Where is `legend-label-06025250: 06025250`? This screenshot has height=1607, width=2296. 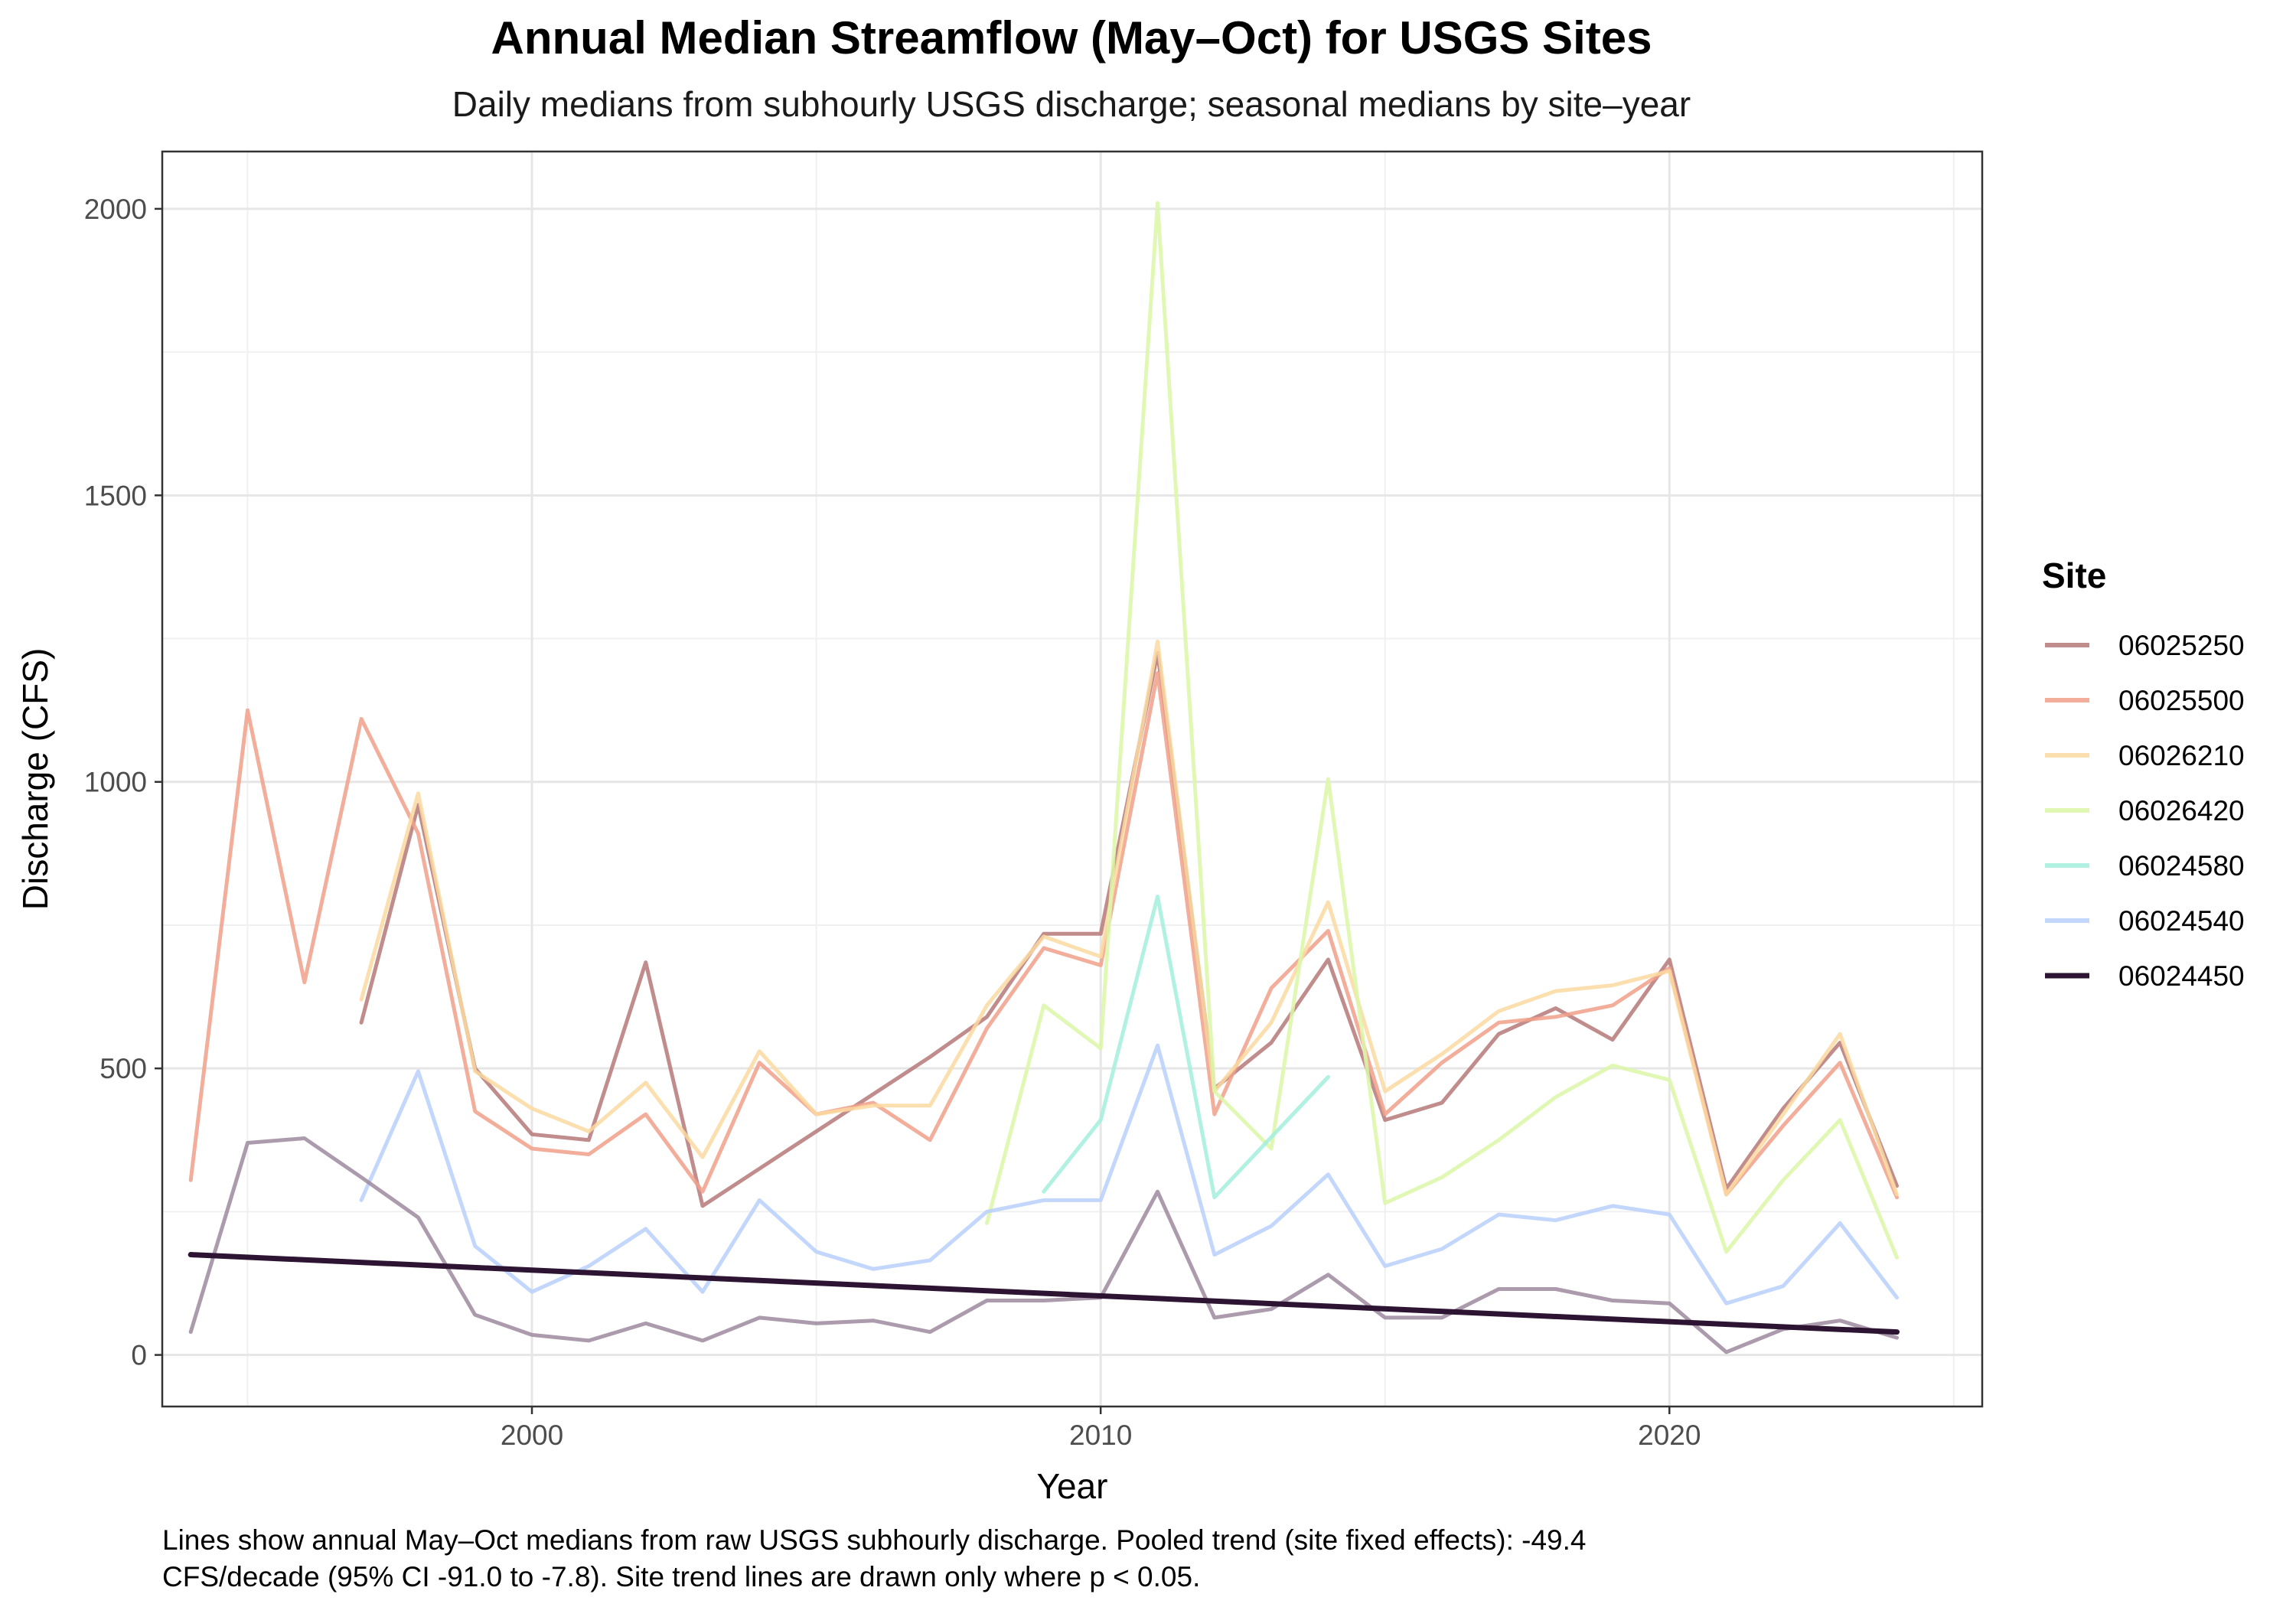
legend-label-06025250: 06025250 is located at coordinates (2181, 645).